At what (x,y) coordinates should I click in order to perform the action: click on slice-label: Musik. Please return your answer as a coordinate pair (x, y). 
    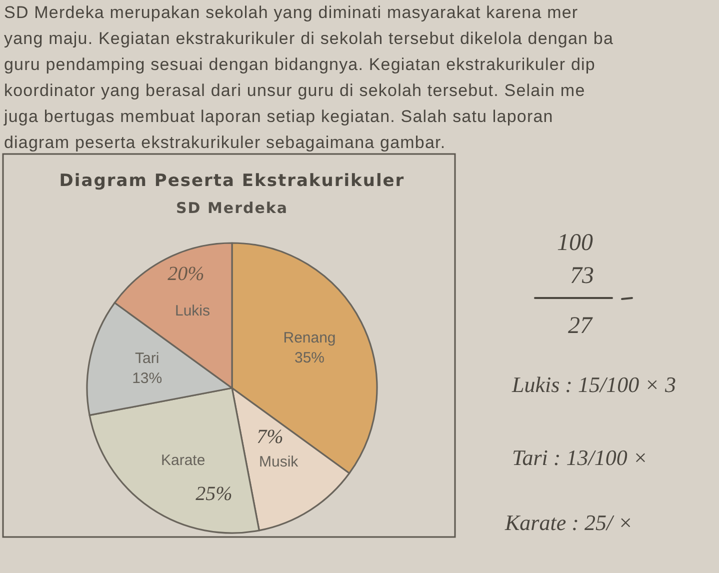
    Looking at the image, I should click on (279, 461).